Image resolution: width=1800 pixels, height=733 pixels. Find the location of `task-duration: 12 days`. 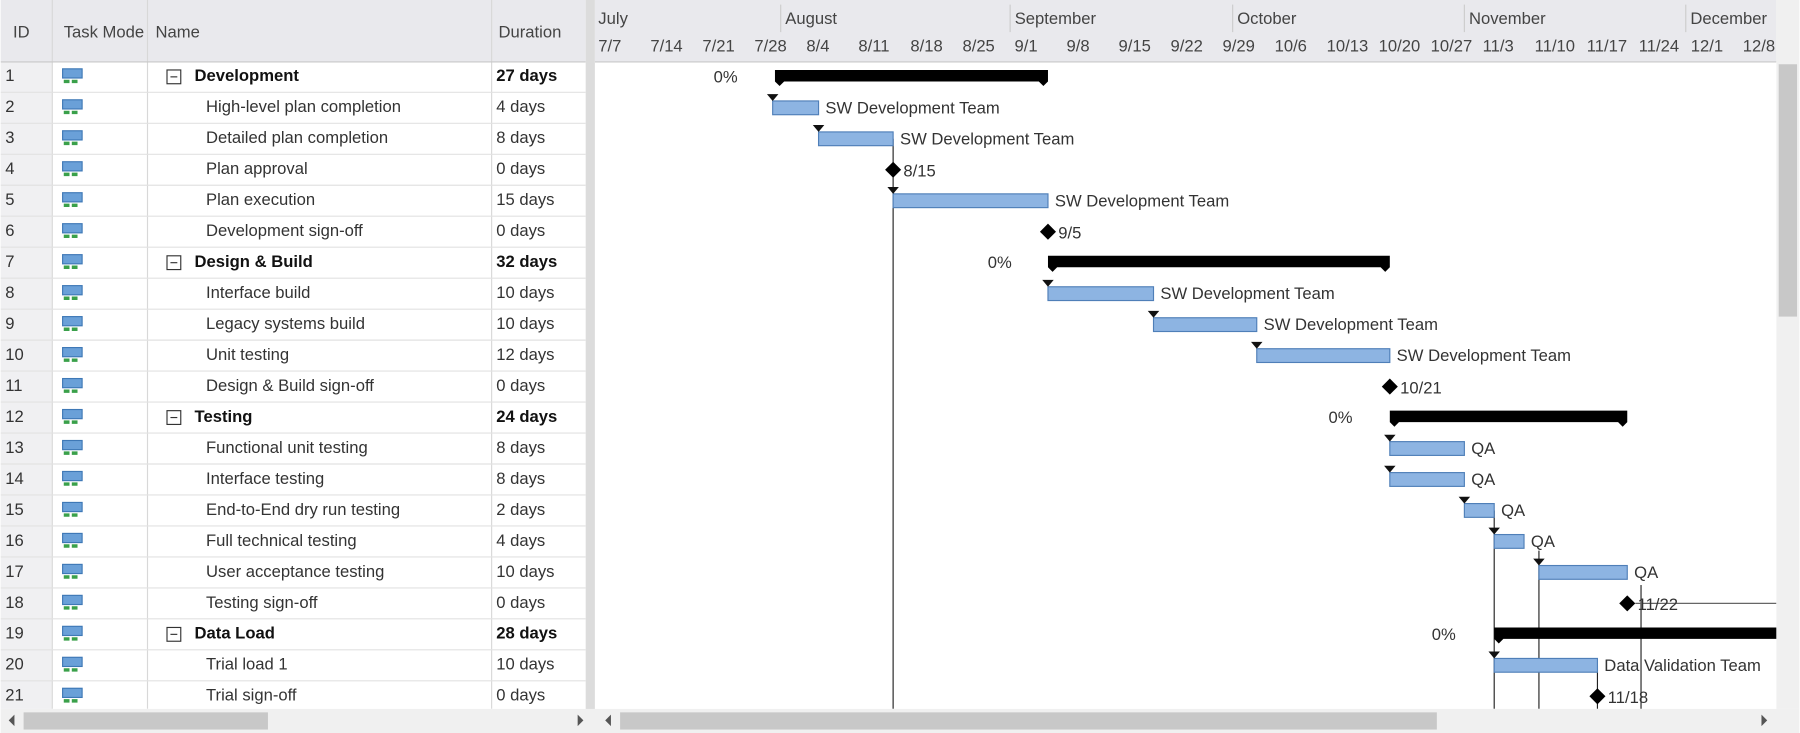

task-duration: 12 days is located at coordinates (525, 354).